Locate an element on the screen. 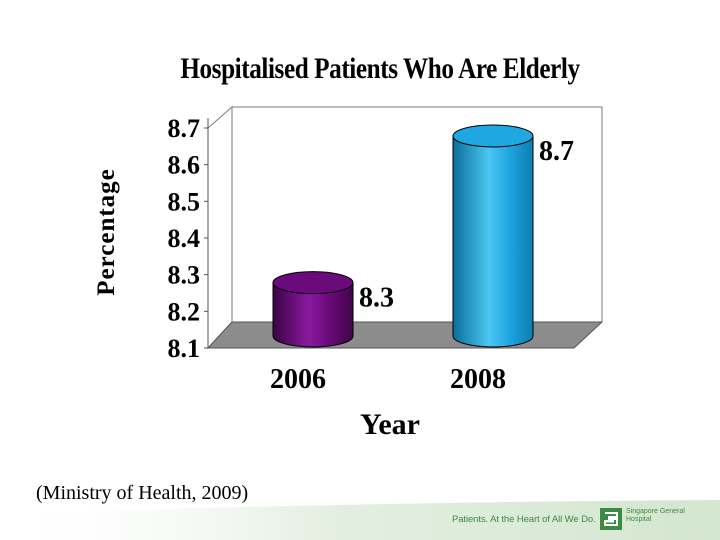  bar-2006 is located at coordinates (313, 315).